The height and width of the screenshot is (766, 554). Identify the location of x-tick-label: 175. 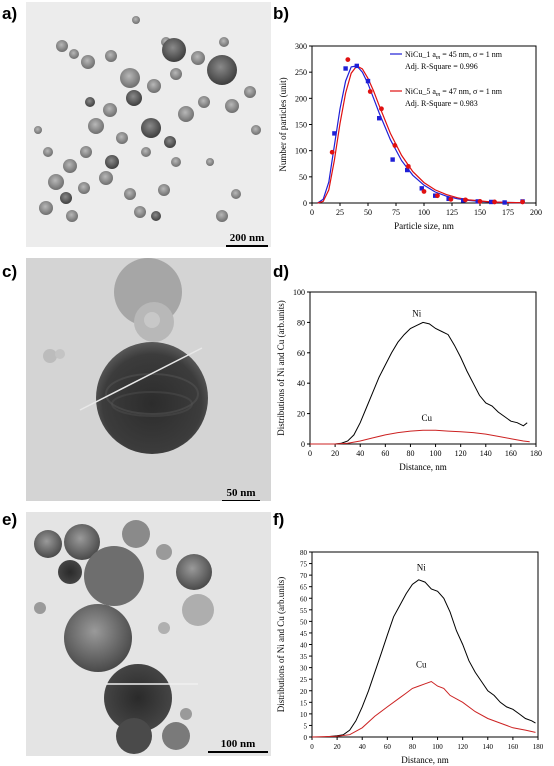
(508, 212).